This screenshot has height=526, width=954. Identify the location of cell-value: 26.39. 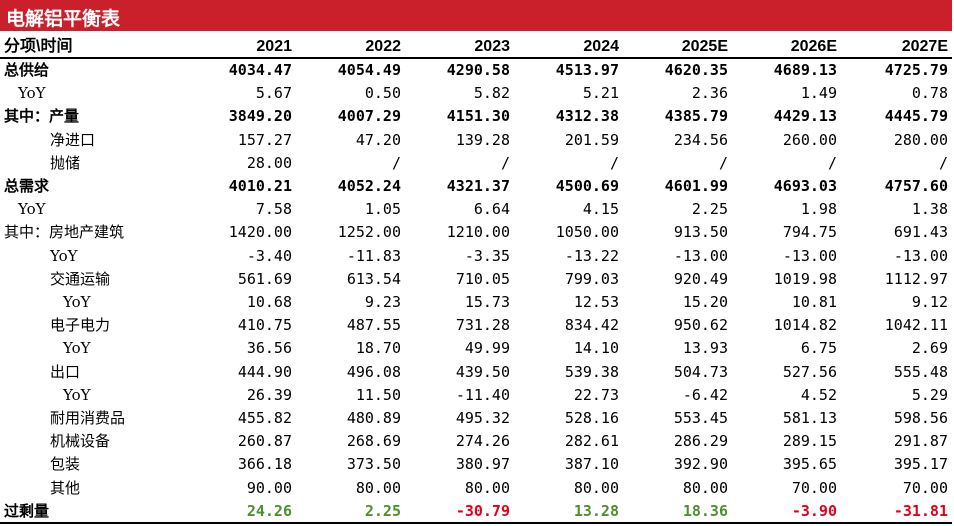
(269, 394).